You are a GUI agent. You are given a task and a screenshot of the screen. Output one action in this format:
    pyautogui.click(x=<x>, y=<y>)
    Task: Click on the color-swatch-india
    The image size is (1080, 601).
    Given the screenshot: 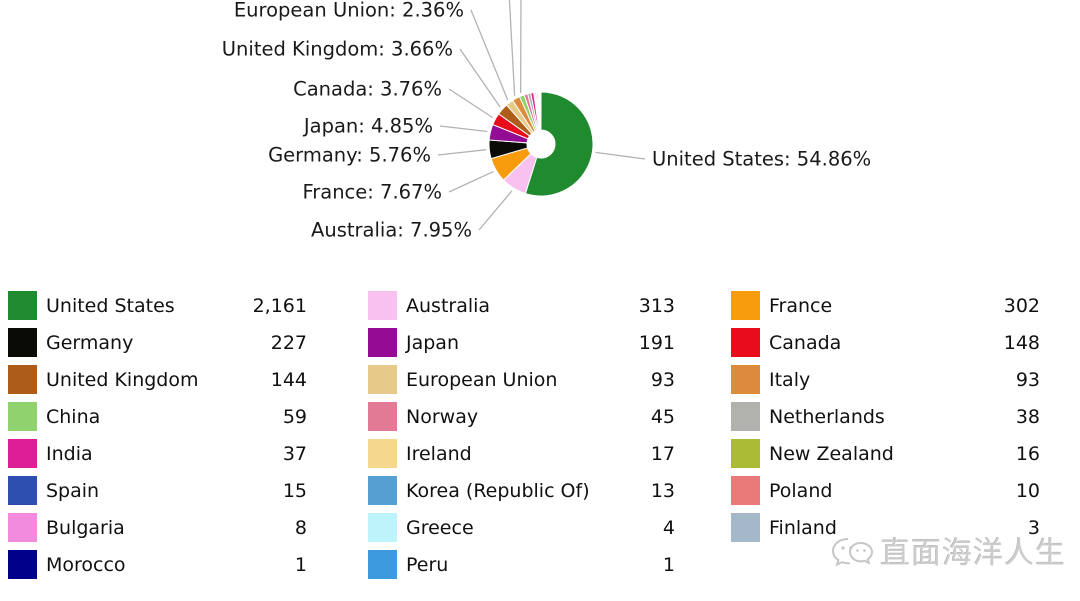 What is the action you would take?
    pyautogui.click(x=22, y=453)
    